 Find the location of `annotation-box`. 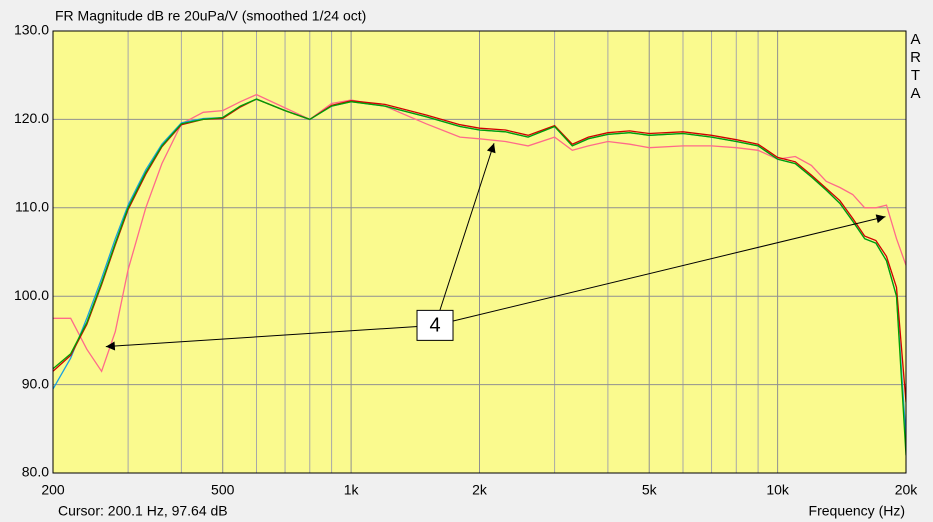

annotation-box is located at coordinates (435, 325).